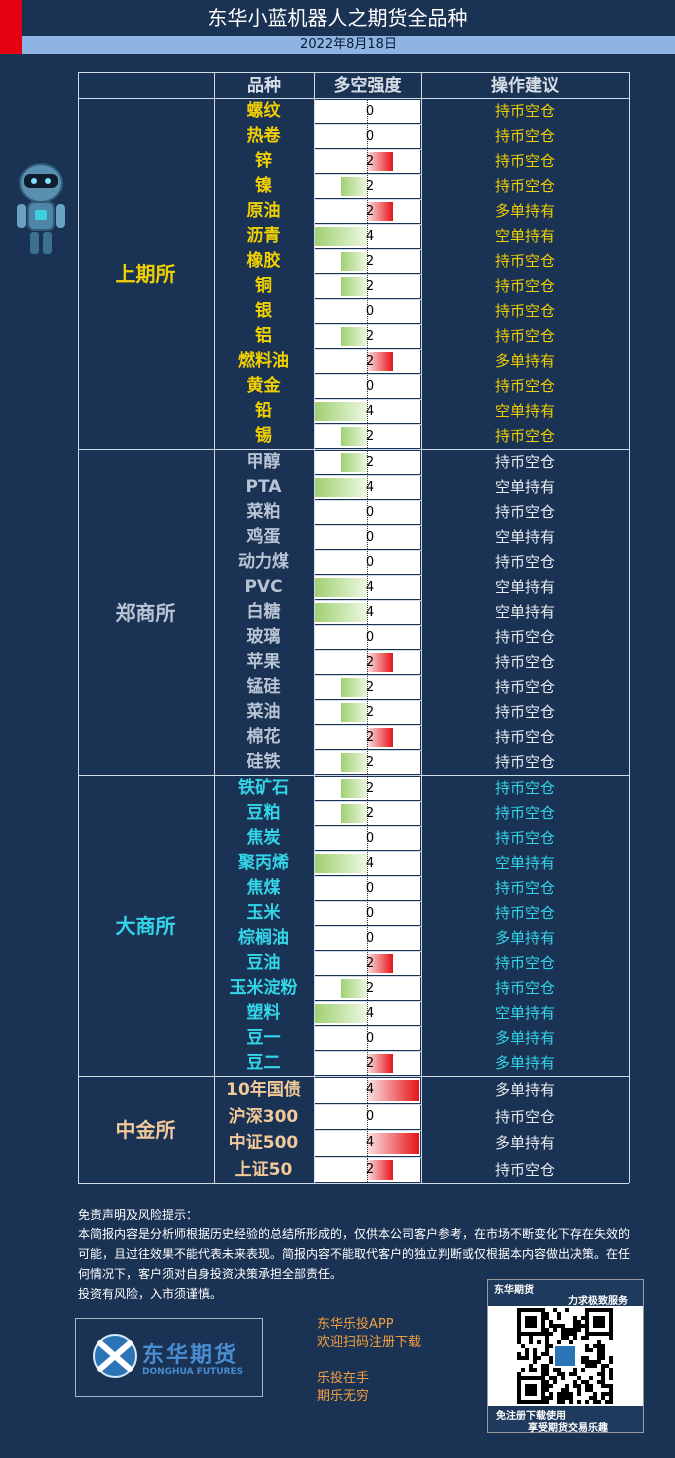 Image resolution: width=675 pixels, height=1458 pixels. Describe the element at coordinates (263, 813) in the screenshot. I see `commodity-name: 豆粕` at that location.